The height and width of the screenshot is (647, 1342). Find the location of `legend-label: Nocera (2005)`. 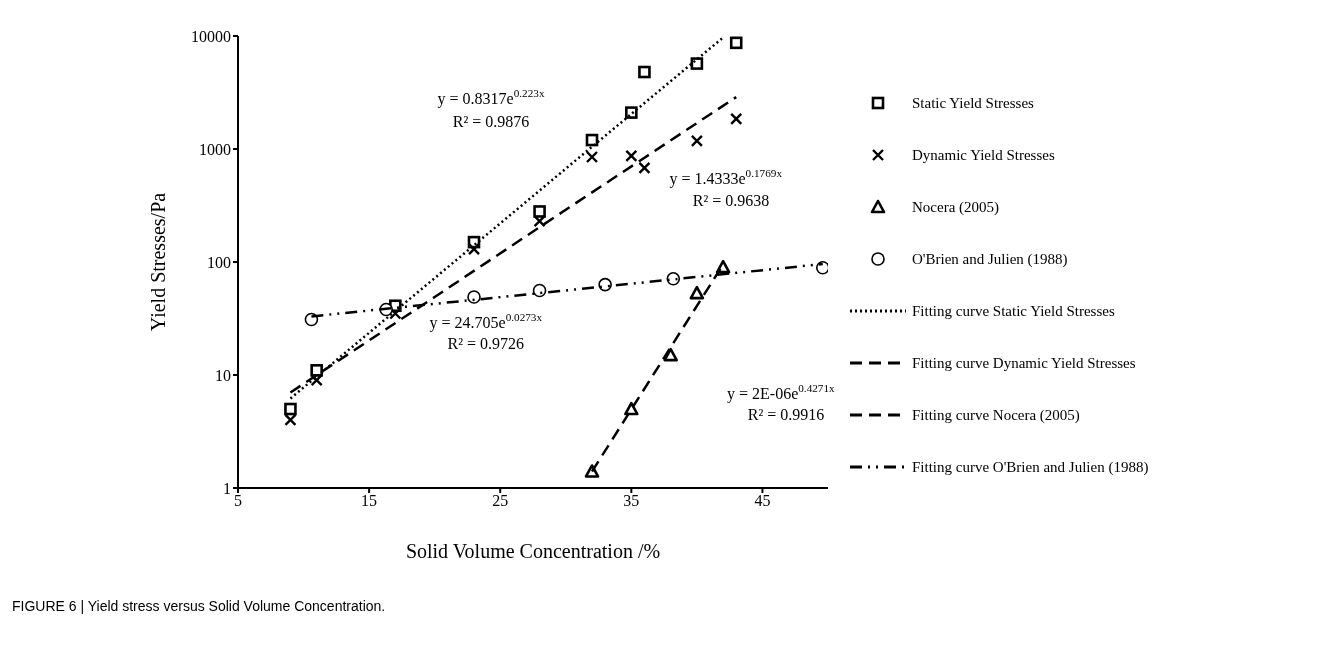

legend-label: Nocera (2005) is located at coordinates (956, 207).